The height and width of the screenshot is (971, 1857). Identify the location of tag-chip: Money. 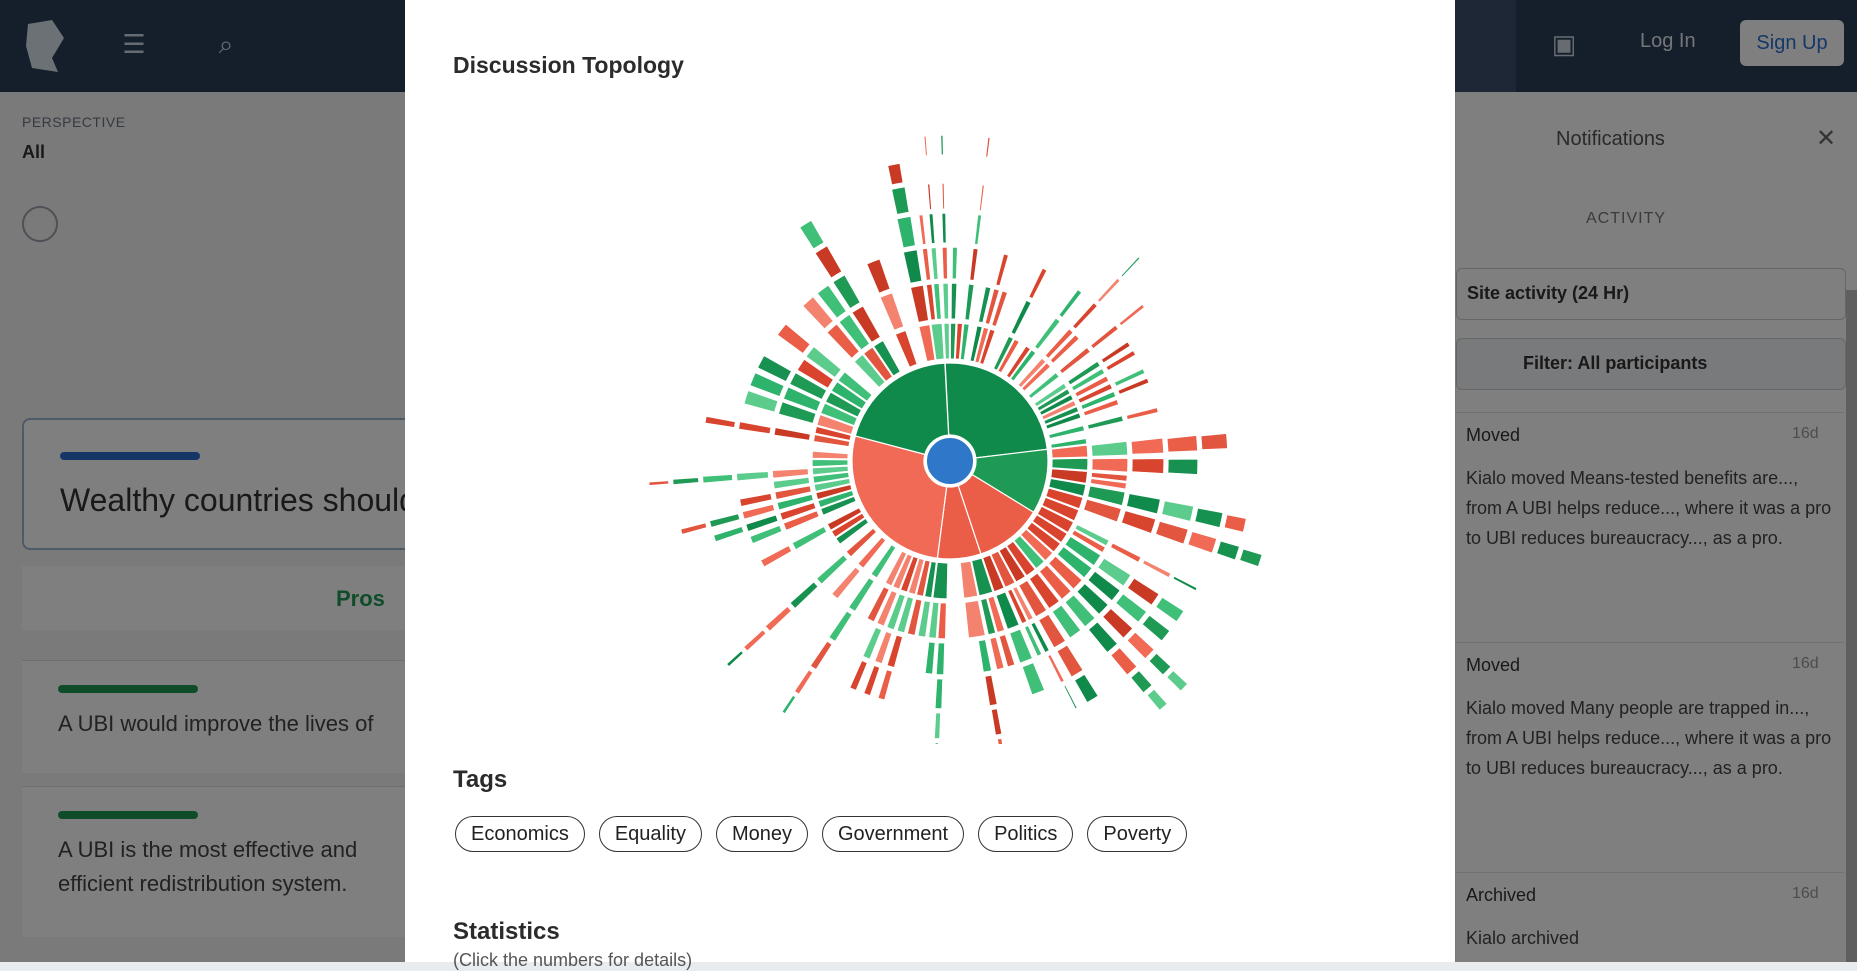
(761, 834).